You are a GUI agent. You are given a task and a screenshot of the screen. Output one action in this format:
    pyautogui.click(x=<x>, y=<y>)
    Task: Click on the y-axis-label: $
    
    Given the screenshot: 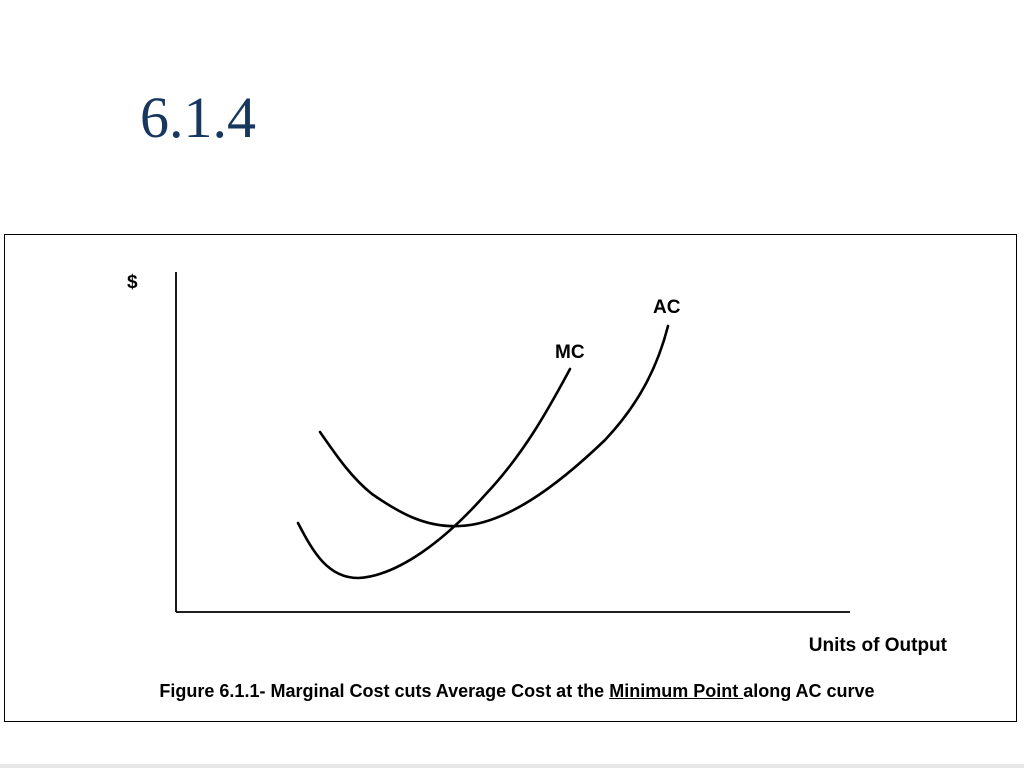 What is the action you would take?
    pyautogui.click(x=132, y=282)
    